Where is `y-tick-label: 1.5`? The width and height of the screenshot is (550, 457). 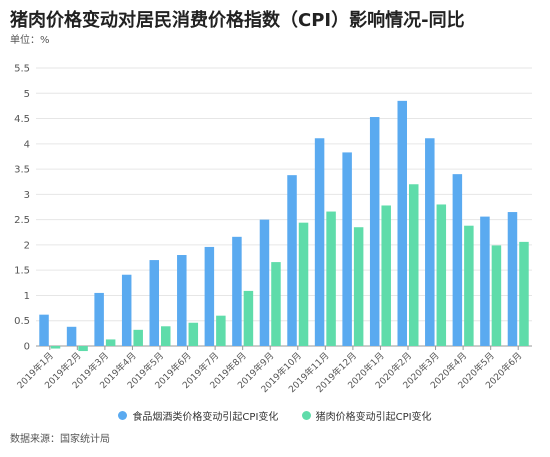
y-tick-label: 1.5 is located at coordinates (22, 271).